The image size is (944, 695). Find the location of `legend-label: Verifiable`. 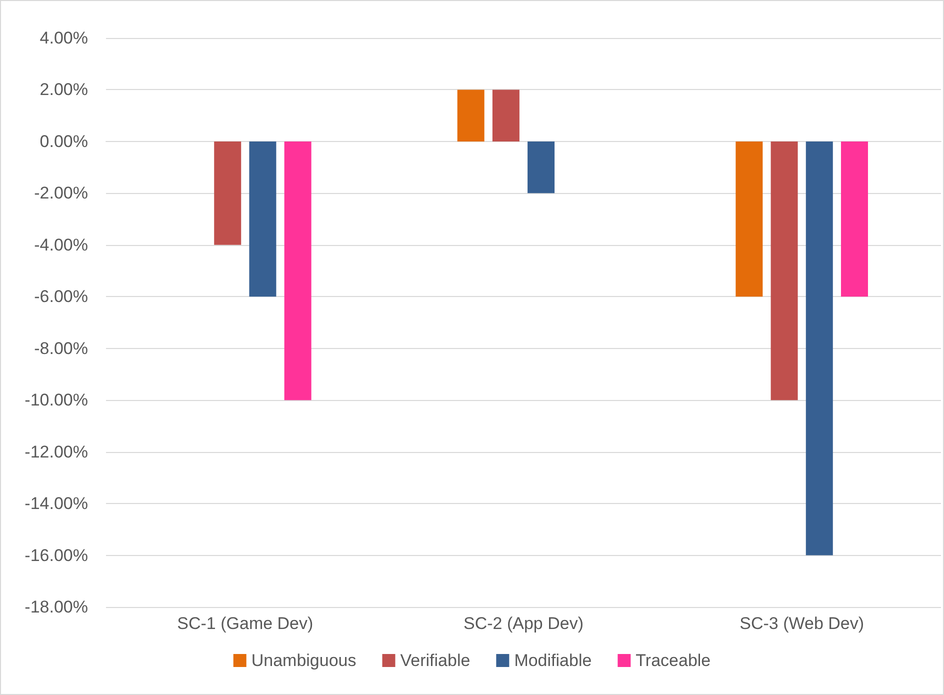

legend-label: Verifiable is located at coordinates (435, 660).